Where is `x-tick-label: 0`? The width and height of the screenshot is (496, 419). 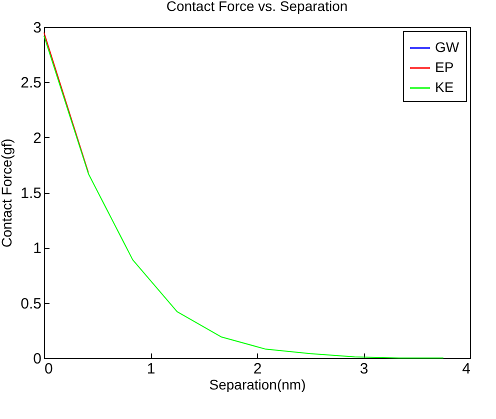
x-tick-label: 0 is located at coordinates (48, 369).